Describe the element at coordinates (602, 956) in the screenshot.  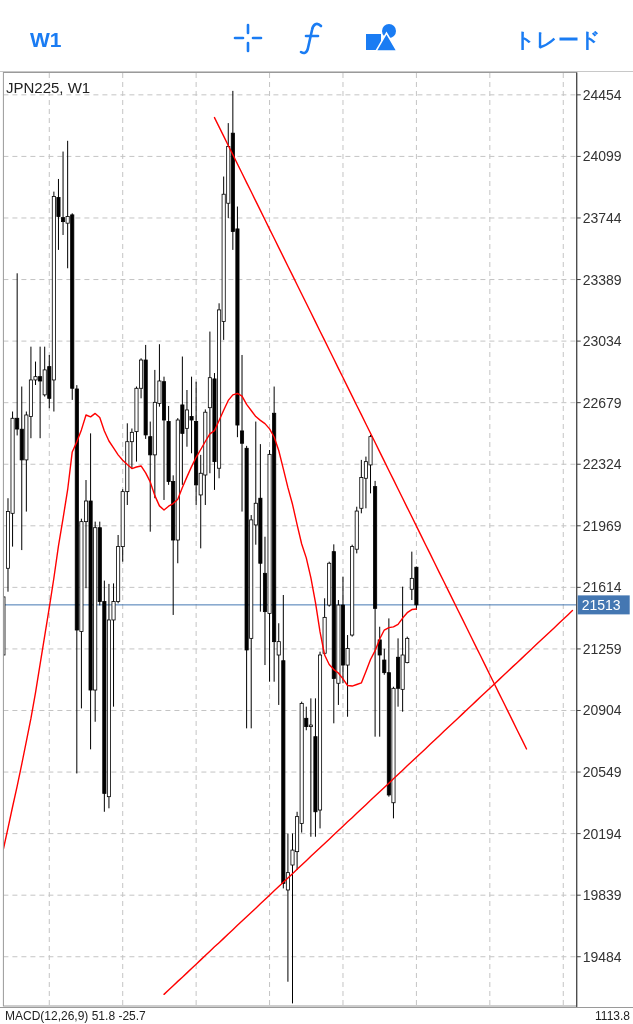
I see `y-tick-label: 19484` at that location.